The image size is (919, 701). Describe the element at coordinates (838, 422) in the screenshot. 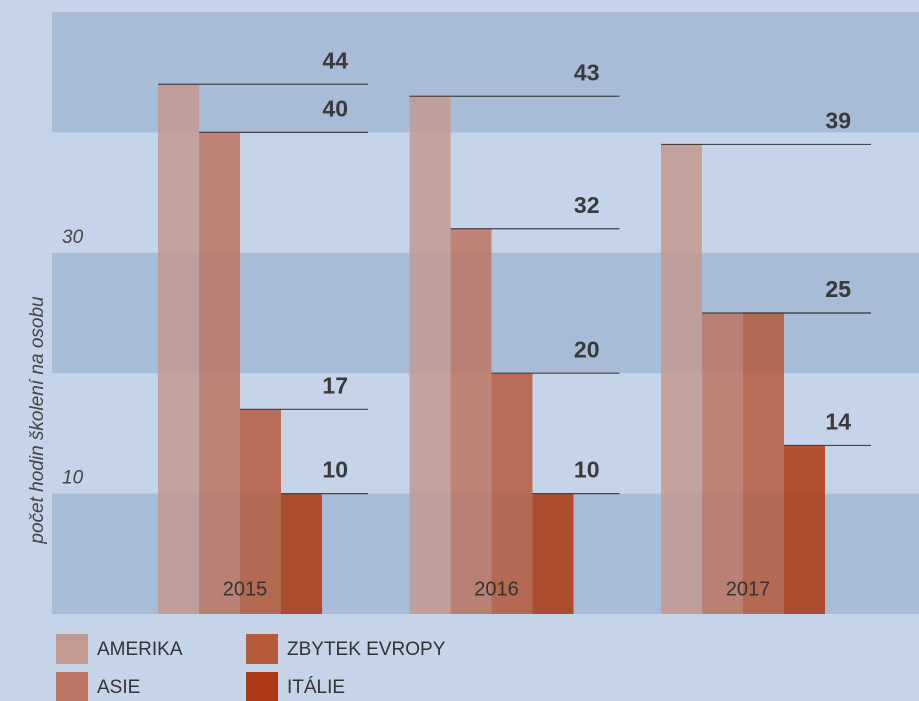

I see `data-label: 14` at that location.